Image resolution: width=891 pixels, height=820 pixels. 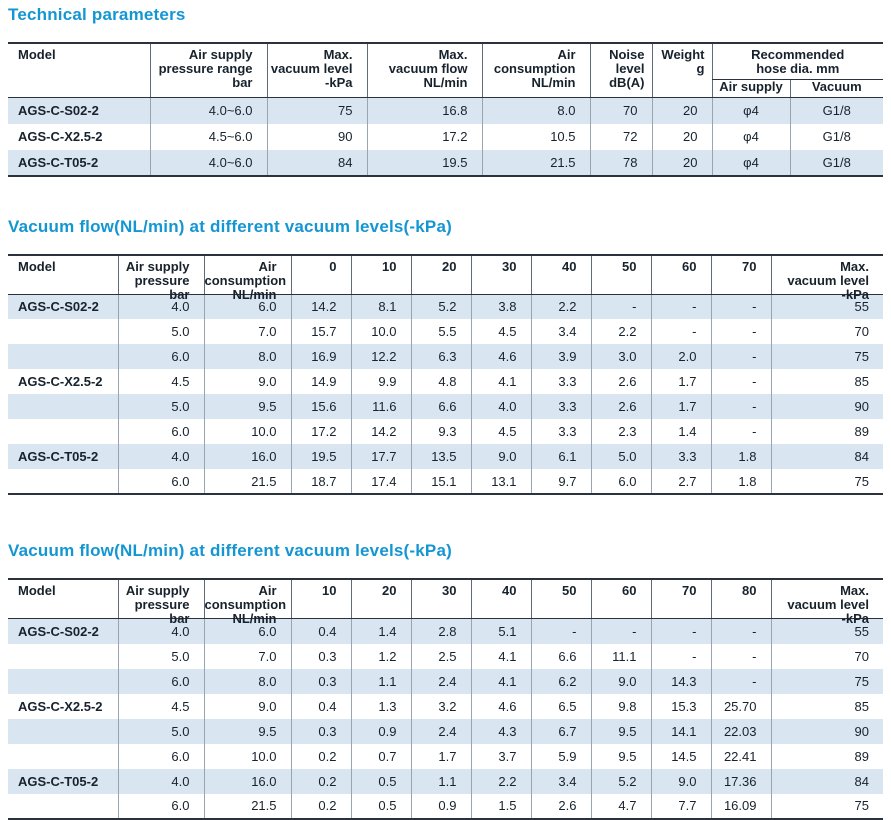 What do you see at coordinates (320, 756) in the screenshot?
I see `flow-value-cell: 0.2` at bounding box center [320, 756].